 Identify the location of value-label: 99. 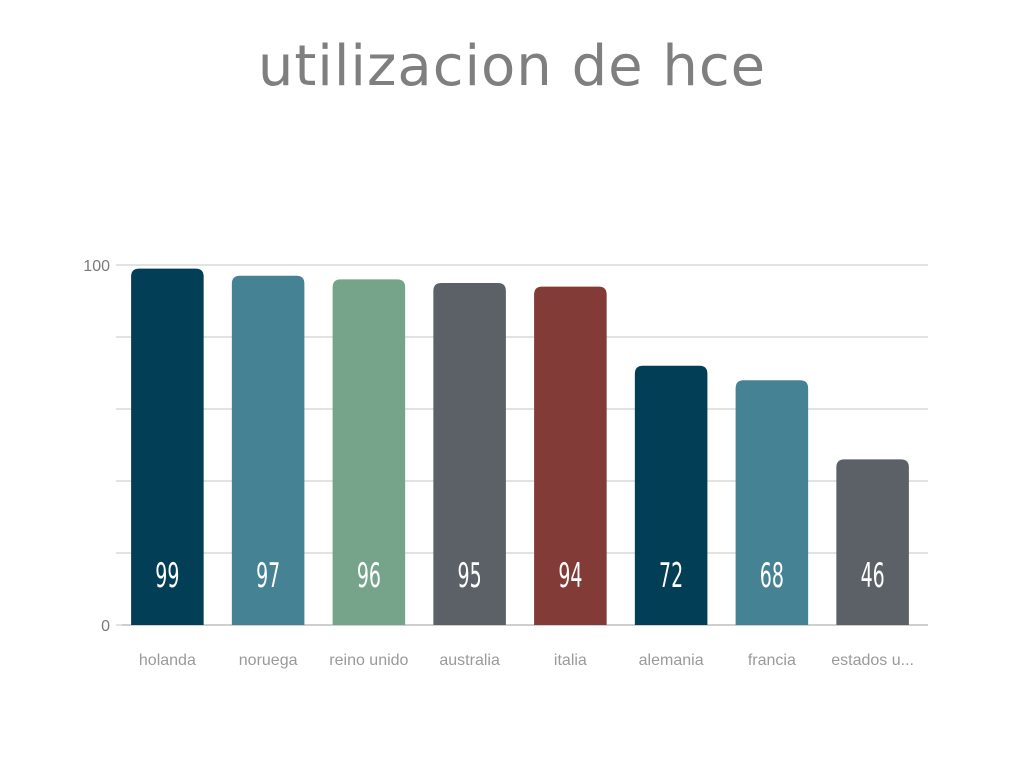
(167, 576).